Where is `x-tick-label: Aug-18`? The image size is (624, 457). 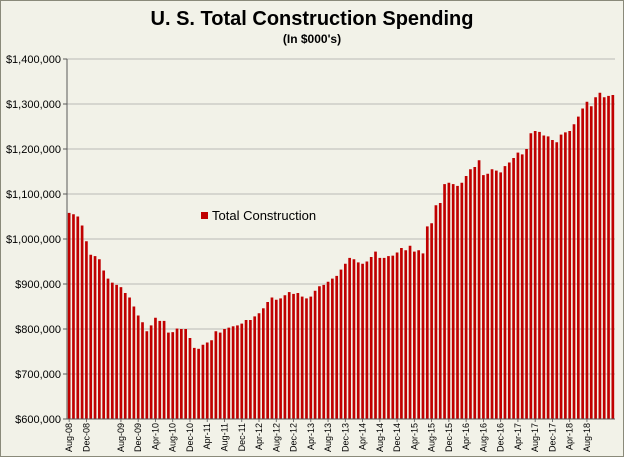
x-tick-label: Aug-18 is located at coordinates (587, 437).